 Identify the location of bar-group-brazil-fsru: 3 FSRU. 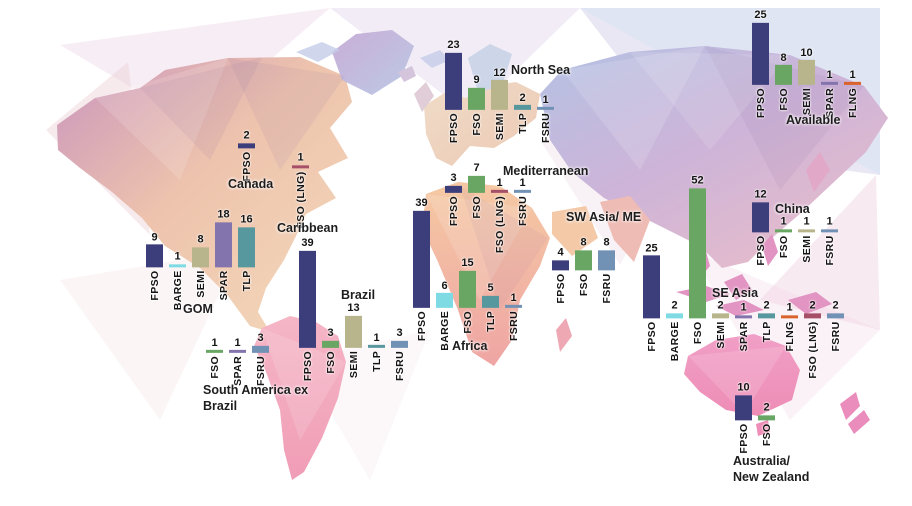
(399, 353).